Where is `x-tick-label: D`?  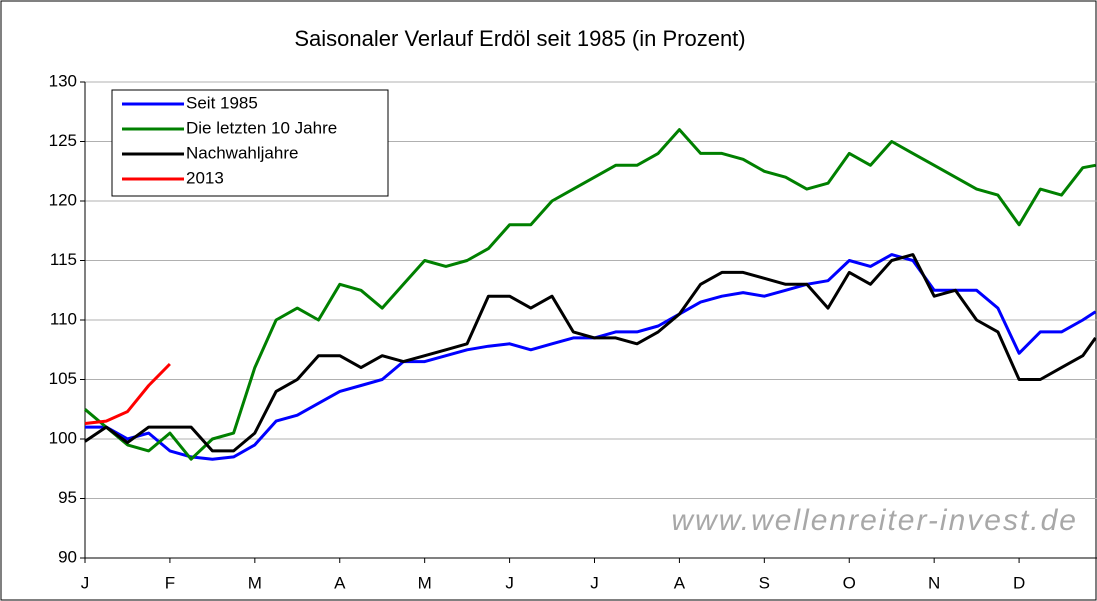
x-tick-label: D is located at coordinates (1019, 582).